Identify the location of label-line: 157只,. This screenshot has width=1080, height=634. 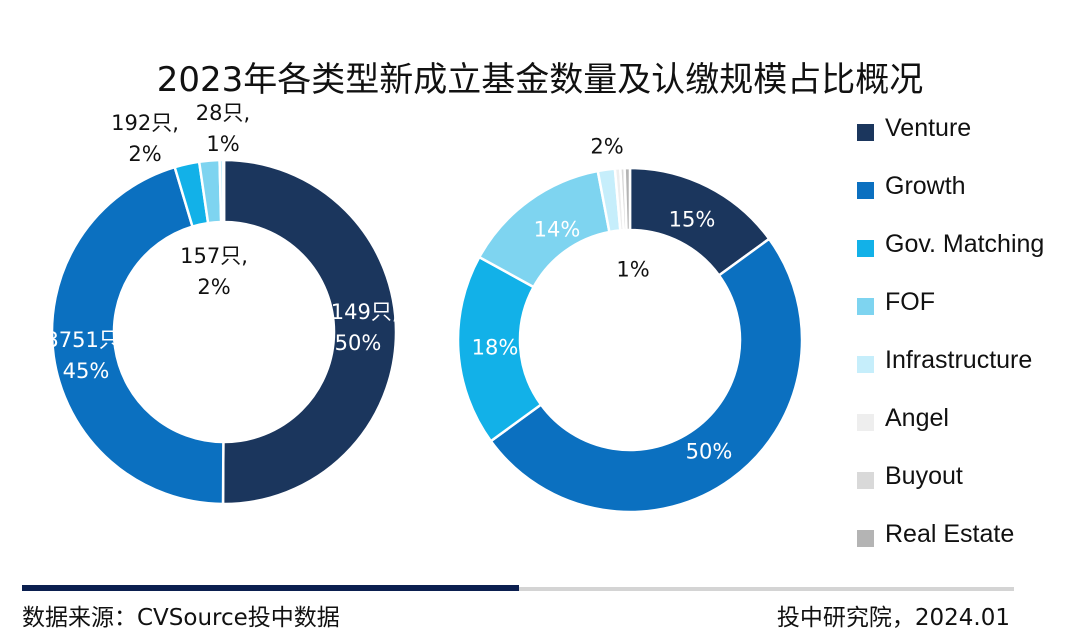
(214, 256).